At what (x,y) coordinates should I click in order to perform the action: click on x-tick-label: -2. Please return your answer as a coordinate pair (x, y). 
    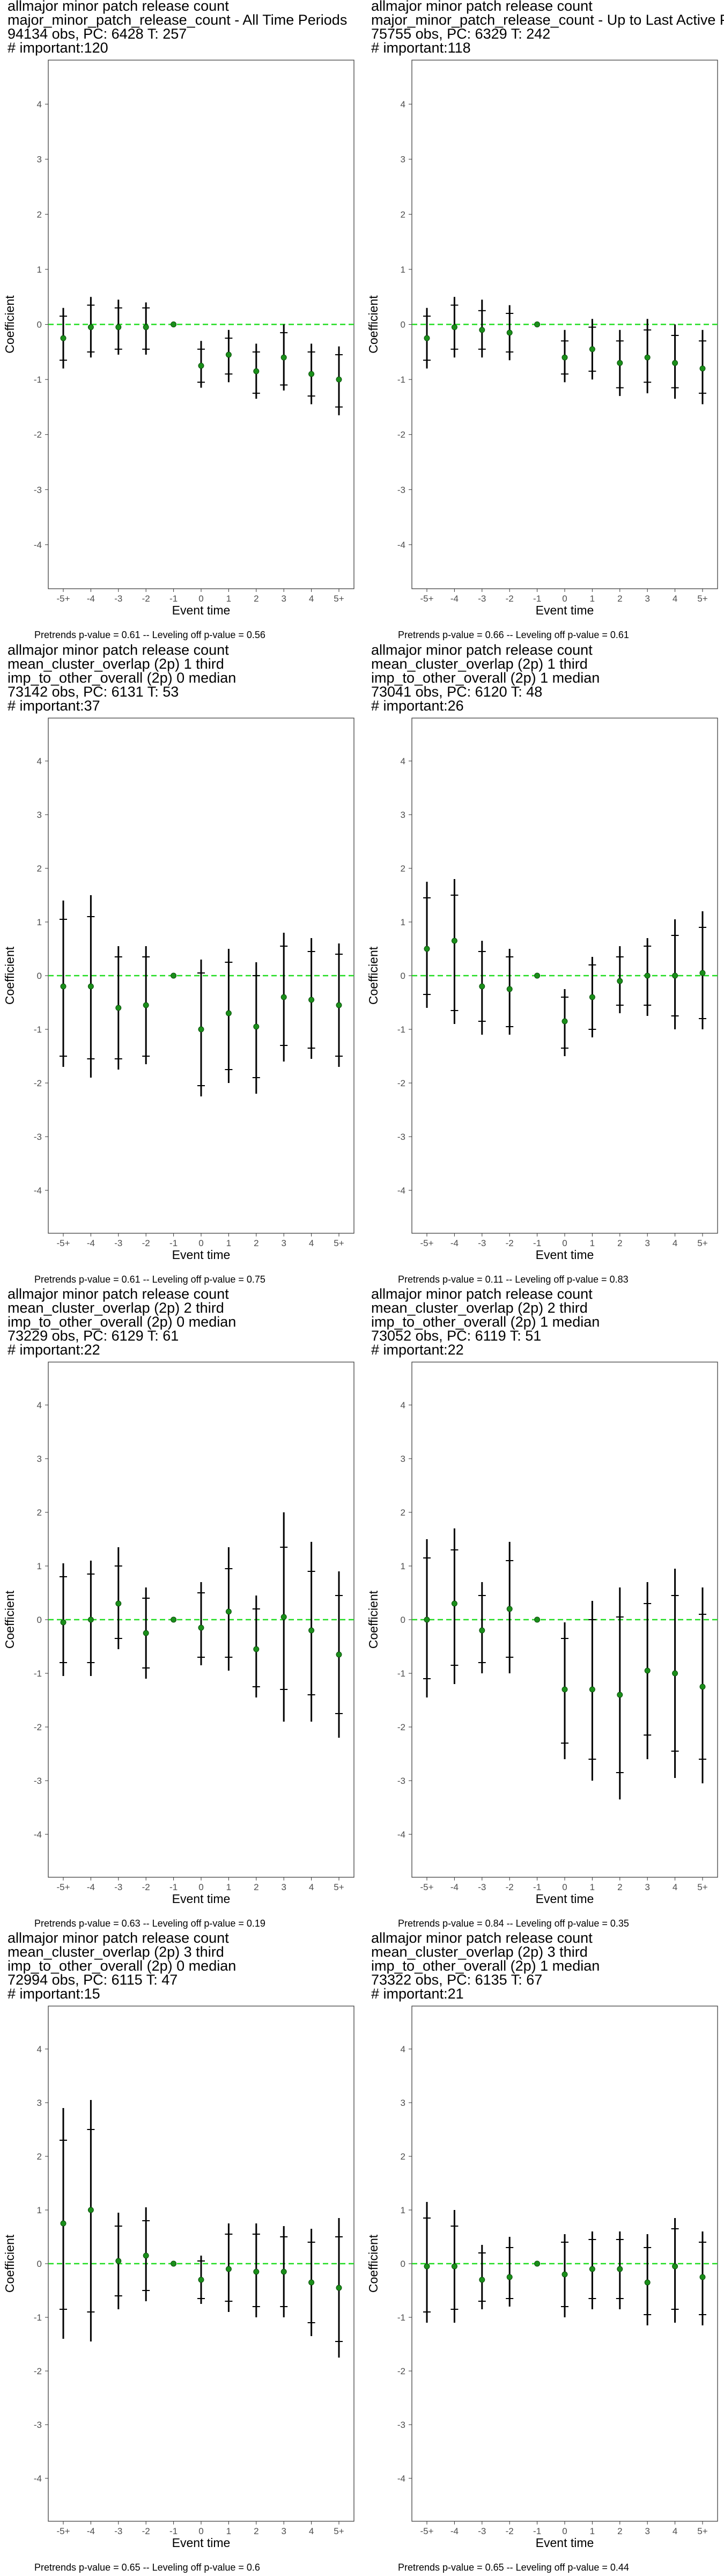
    Looking at the image, I should click on (510, 599).